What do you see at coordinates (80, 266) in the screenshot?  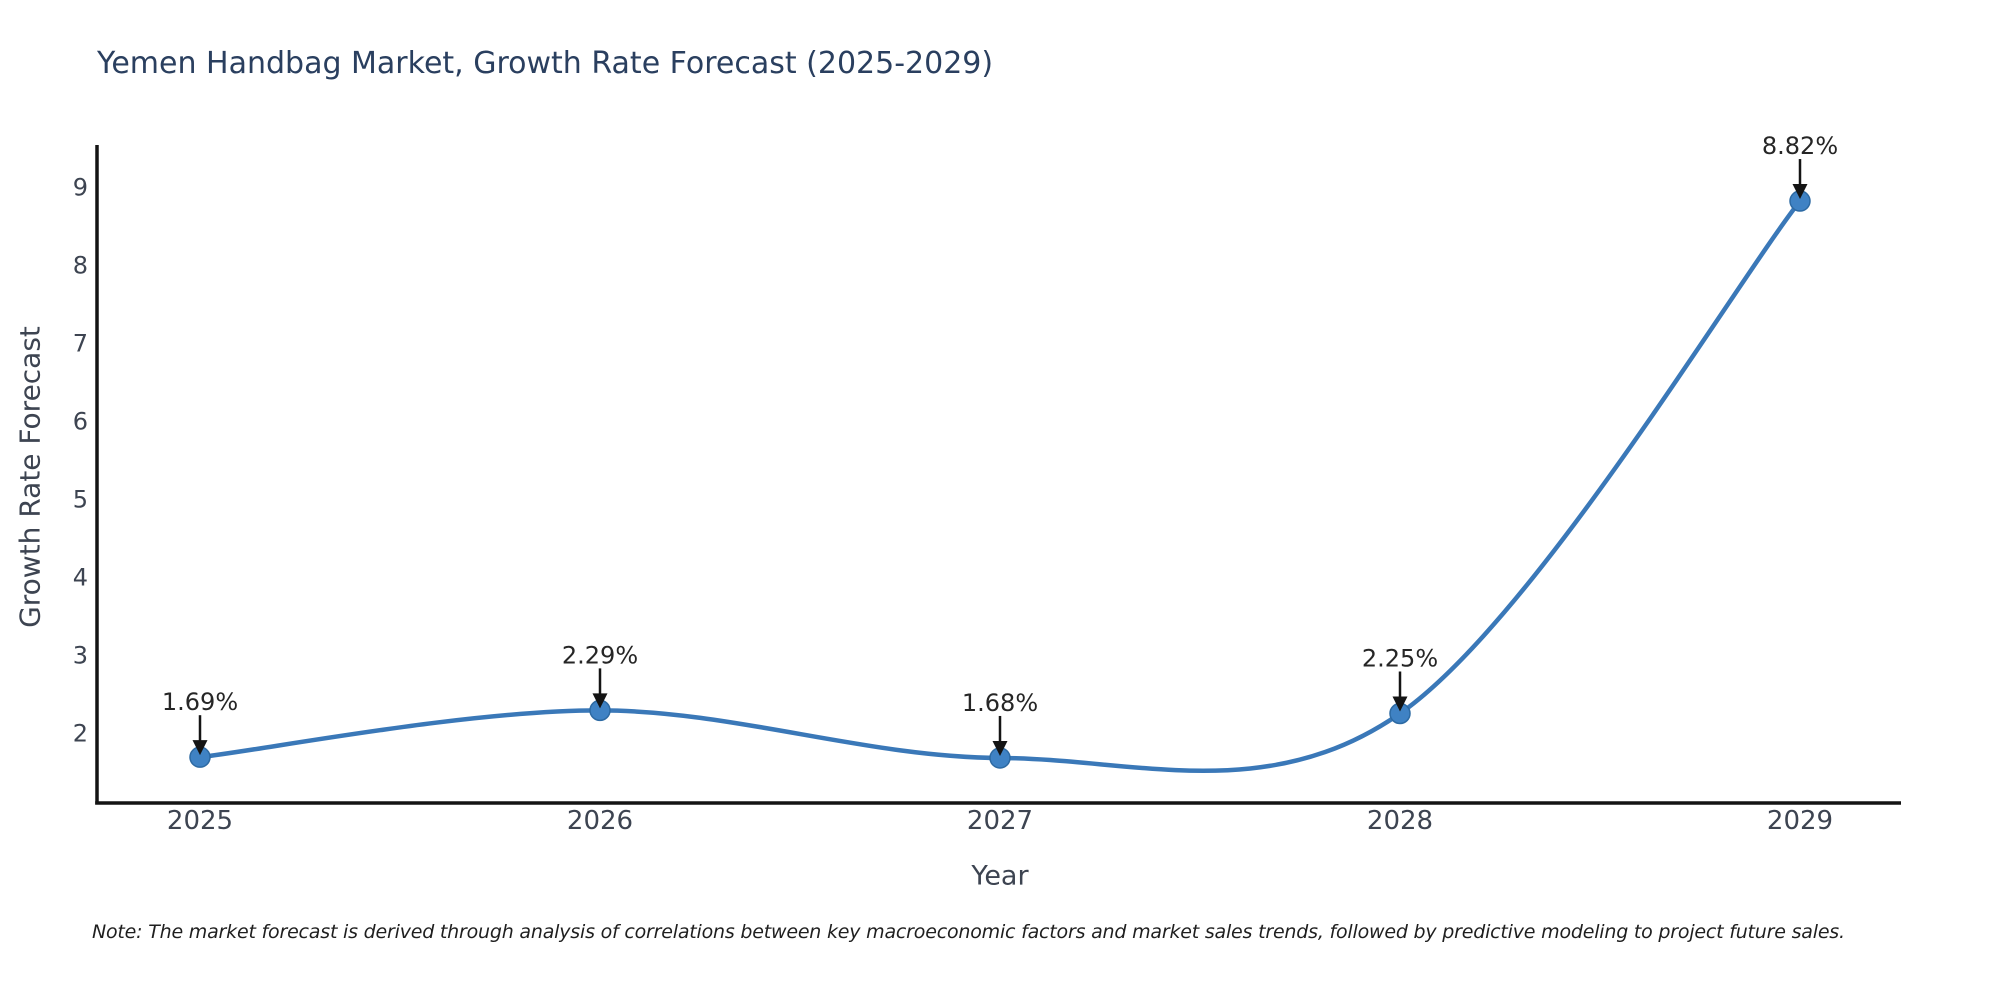 I see `y-tick-label: 8` at bounding box center [80, 266].